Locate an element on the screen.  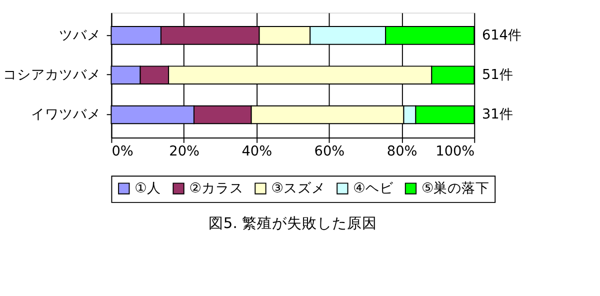
text: 614件 is located at coordinates (502, 35).